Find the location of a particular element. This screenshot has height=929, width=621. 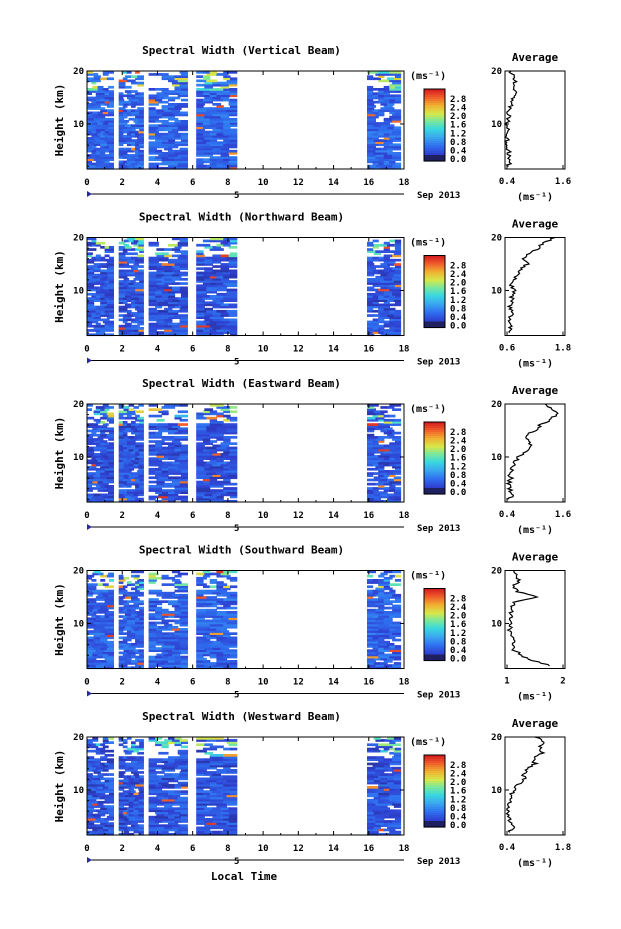

colorbar-segment is located at coordinates (434, 610).